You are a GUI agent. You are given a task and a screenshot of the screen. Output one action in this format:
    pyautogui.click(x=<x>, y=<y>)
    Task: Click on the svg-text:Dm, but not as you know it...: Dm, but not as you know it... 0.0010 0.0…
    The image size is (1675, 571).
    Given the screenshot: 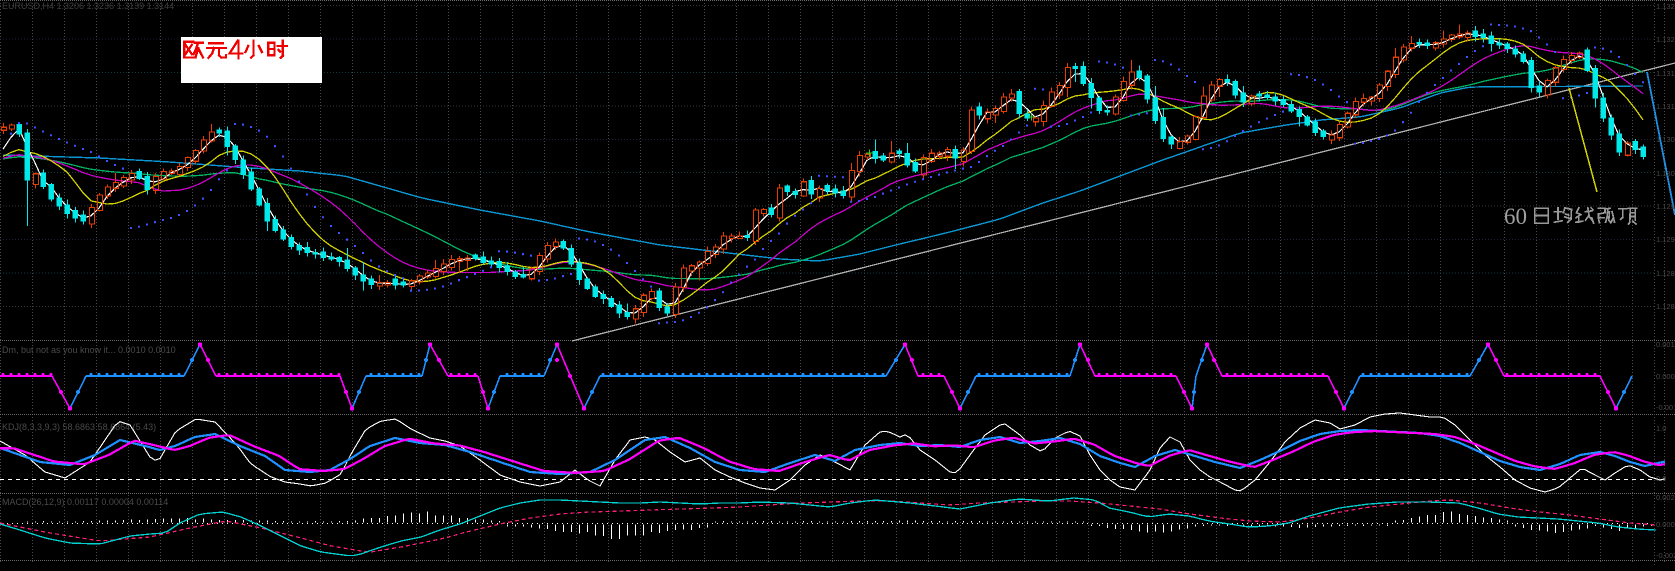 What is the action you would take?
    pyautogui.click(x=89, y=350)
    